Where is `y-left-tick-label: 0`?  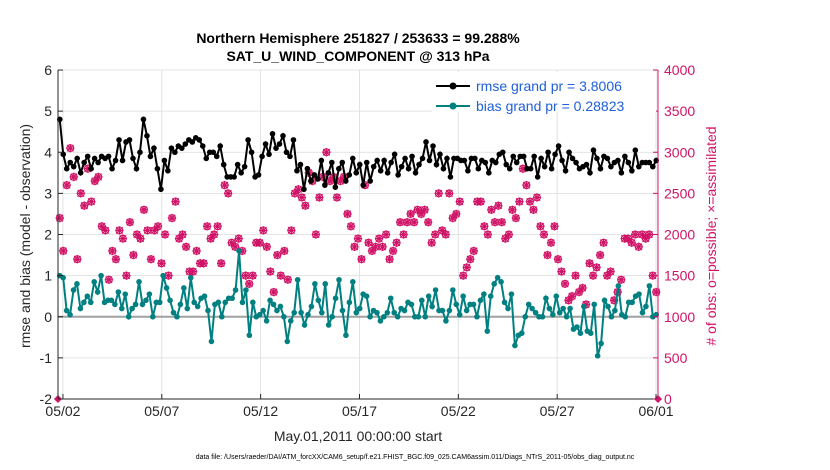 y-left-tick-label: 0 is located at coordinates (48, 317).